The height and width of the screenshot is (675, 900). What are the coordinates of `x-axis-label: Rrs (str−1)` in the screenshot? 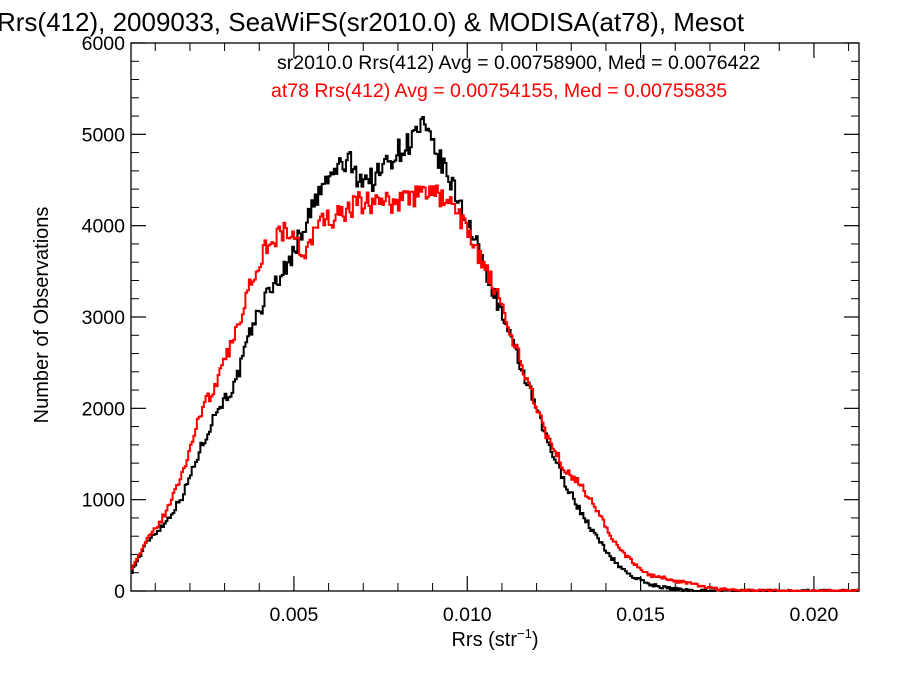 It's located at (494, 638).